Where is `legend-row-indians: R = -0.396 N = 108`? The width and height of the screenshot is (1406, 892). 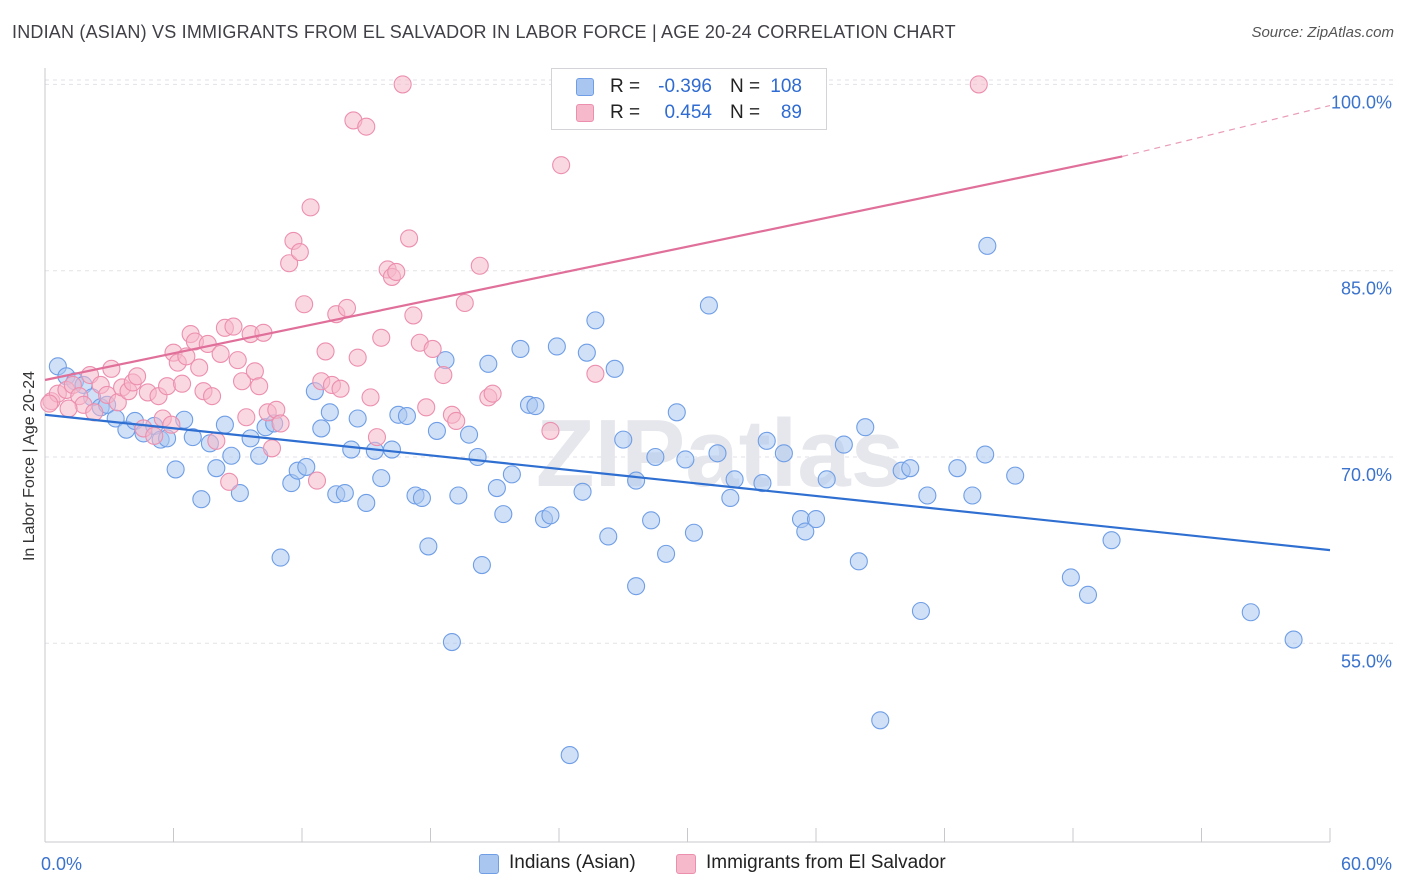
legend-row-indians: R = -0.396 N = 108 is located at coordinates (689, 88).